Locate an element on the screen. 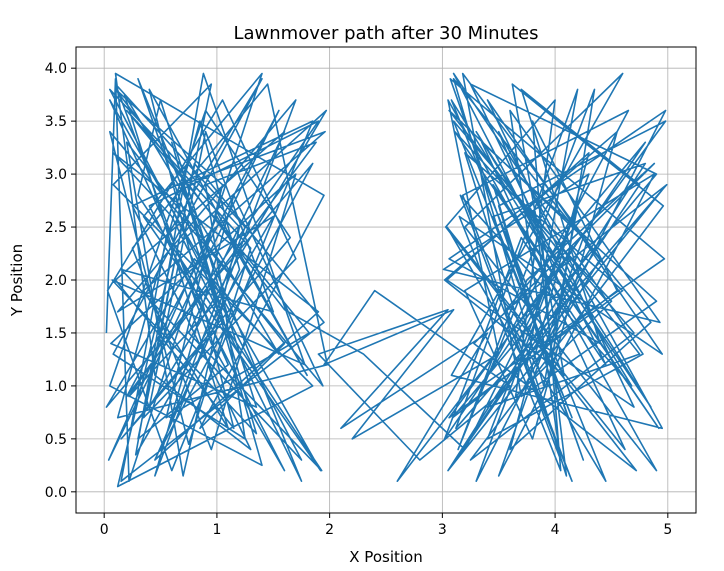 Image resolution: width=724 pixels, height=571 pixels. x-tick-label: 1 is located at coordinates (216, 530).